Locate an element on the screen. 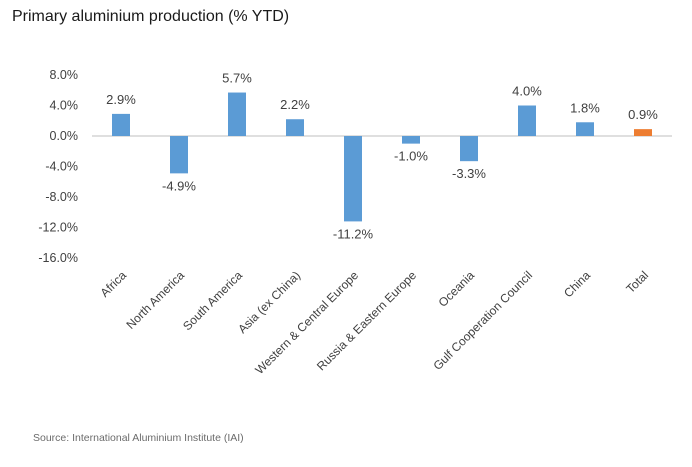 This screenshot has width=692, height=467. x-tick-label: China is located at coordinates (577, 284).